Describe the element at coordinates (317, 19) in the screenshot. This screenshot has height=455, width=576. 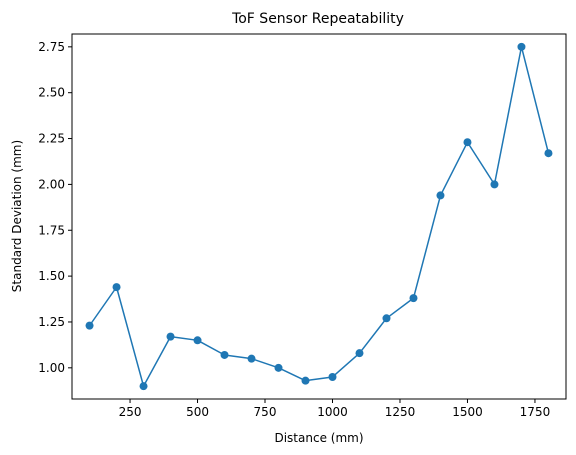
I see `chart-title: ToF Sensor Repeatability` at that location.